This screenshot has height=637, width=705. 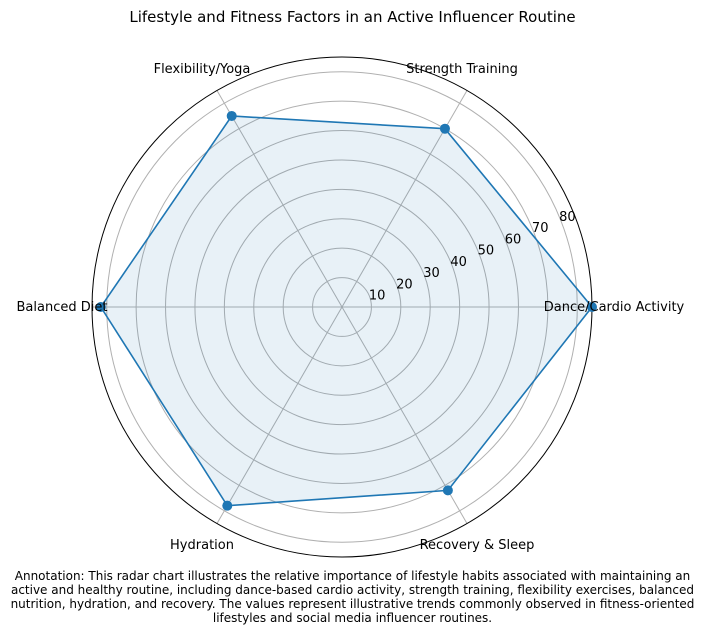 What do you see at coordinates (540, 228) in the screenshot?
I see `r-tick-label: 70` at bounding box center [540, 228].